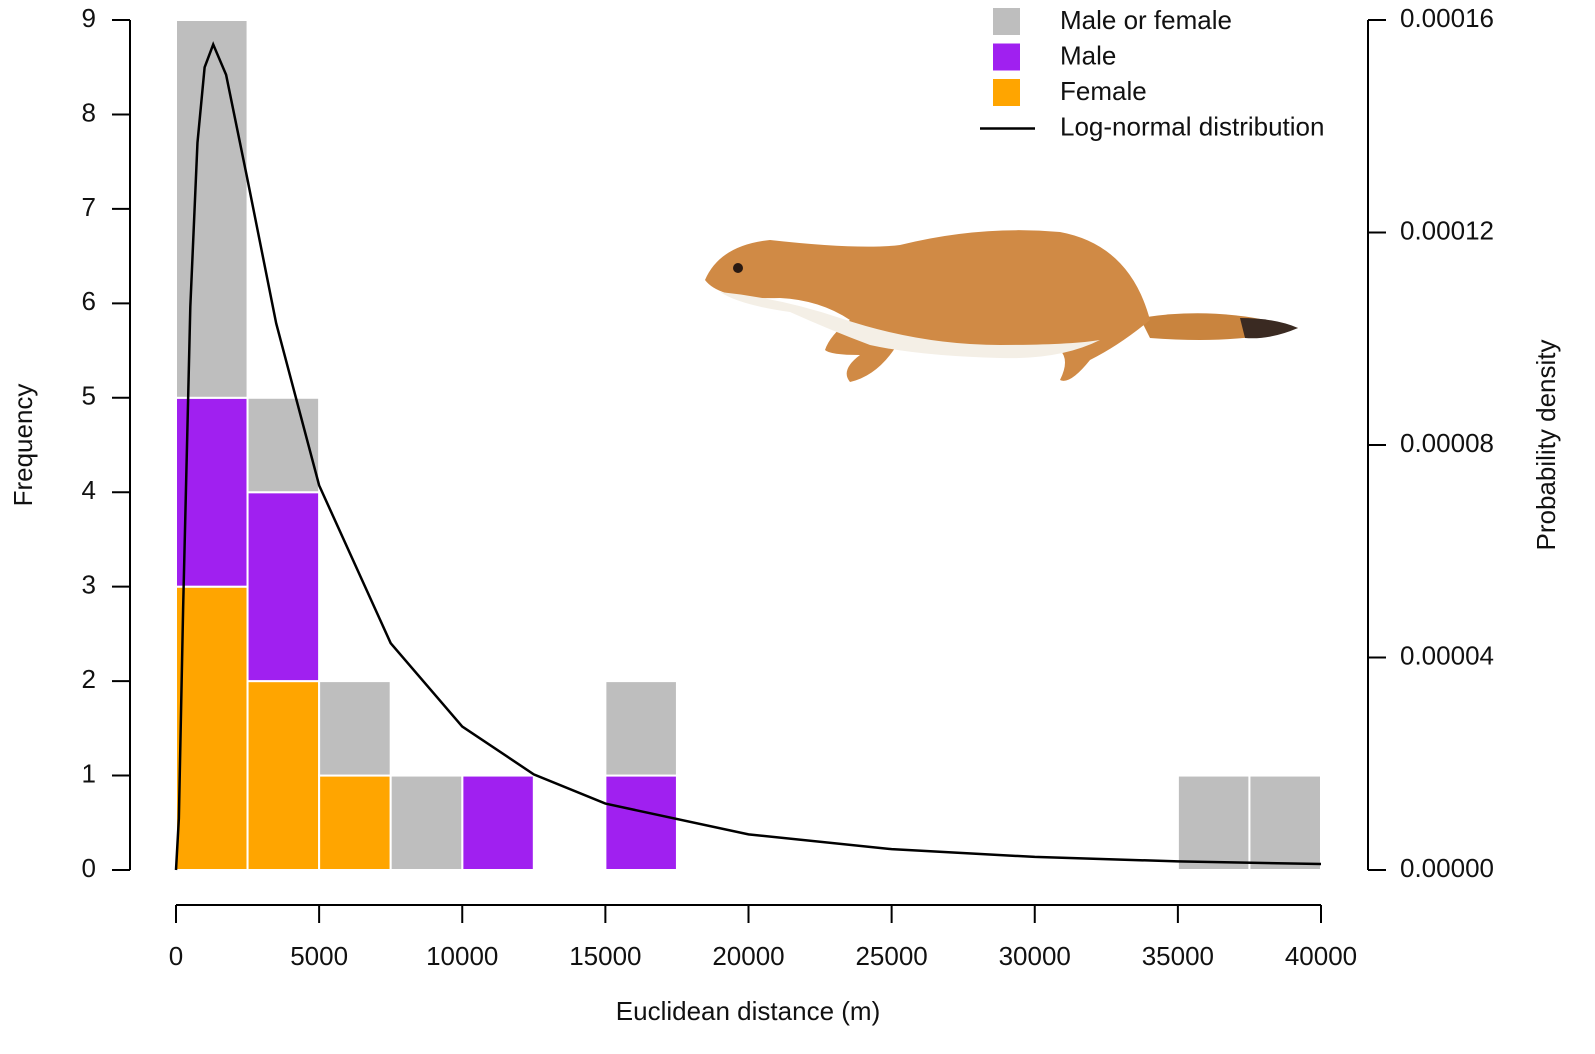 The height and width of the screenshot is (1054, 1595). Describe the element at coordinates (89, 868) in the screenshot. I see `y-tick-label: 0` at that location.